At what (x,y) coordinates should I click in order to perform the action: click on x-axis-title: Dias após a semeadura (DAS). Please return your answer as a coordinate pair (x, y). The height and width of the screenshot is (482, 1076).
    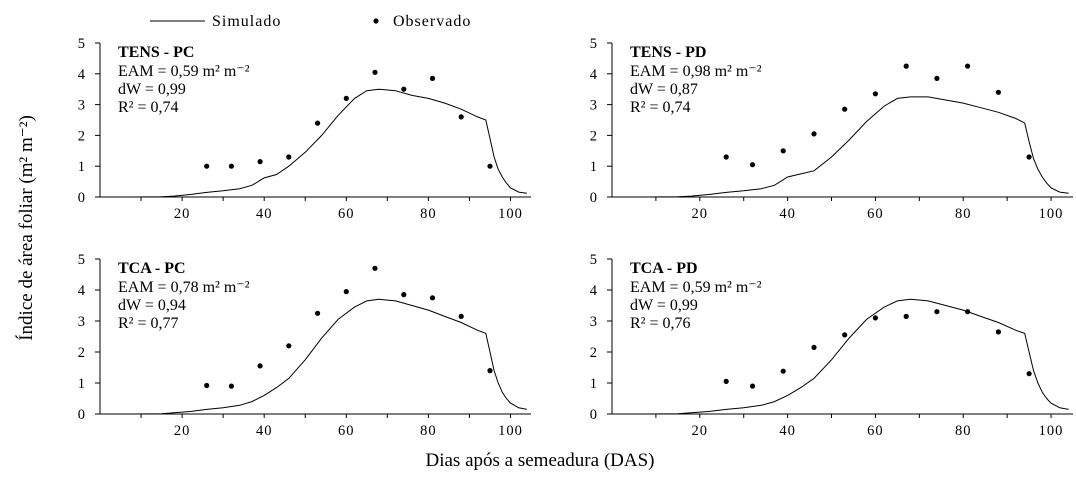
    Looking at the image, I should click on (540, 460).